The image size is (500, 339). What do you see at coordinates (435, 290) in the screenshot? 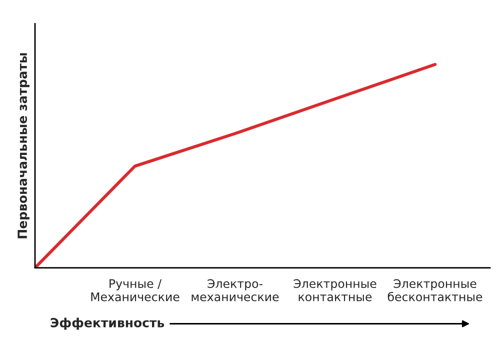
I see `x-tick-label: Электронные бесконтактные` at bounding box center [435, 290].